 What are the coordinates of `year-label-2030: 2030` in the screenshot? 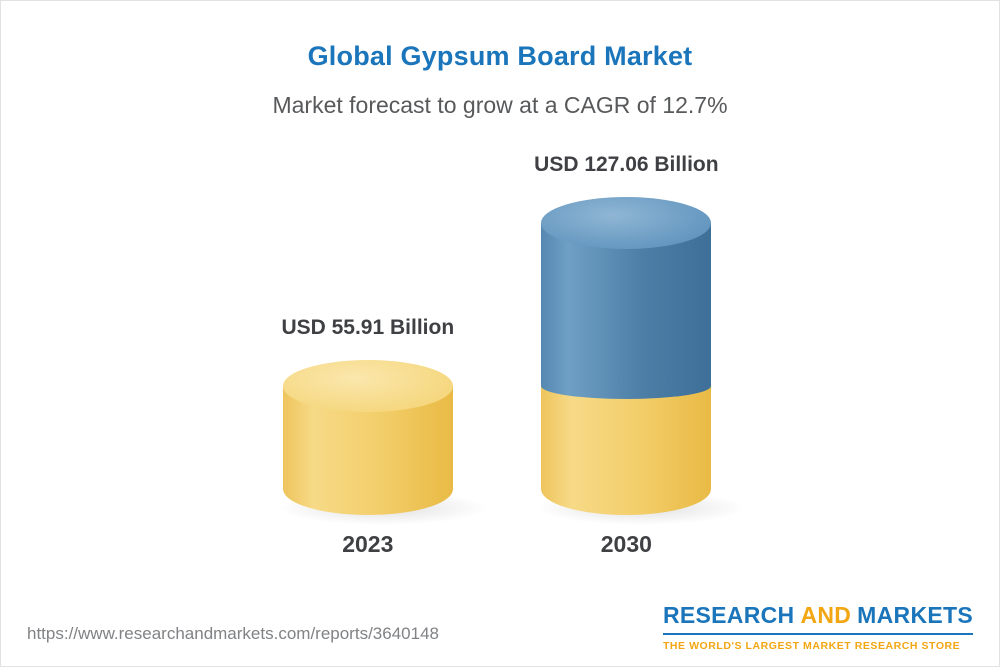 It's located at (626, 544).